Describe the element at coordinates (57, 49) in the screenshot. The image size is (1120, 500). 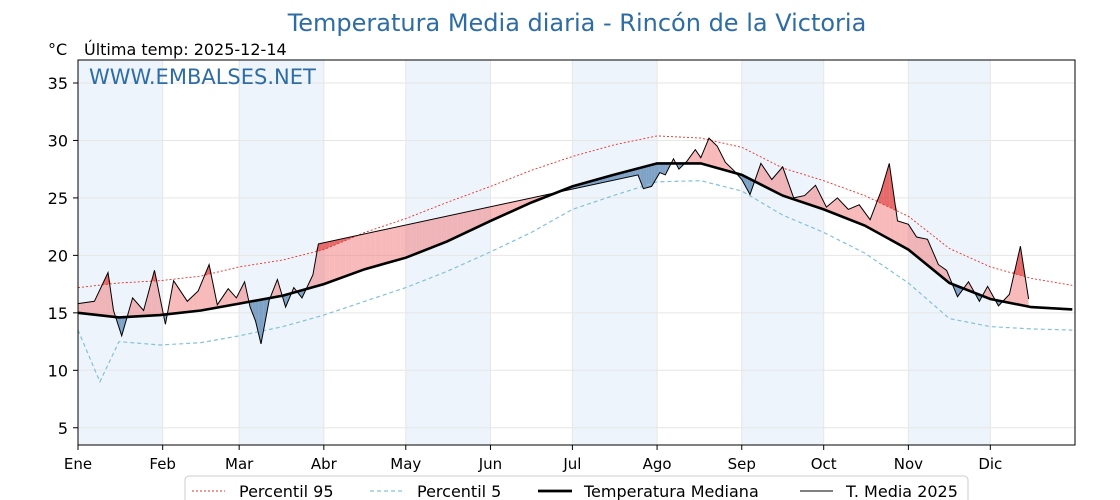
I see `unit-label: °C` at that location.